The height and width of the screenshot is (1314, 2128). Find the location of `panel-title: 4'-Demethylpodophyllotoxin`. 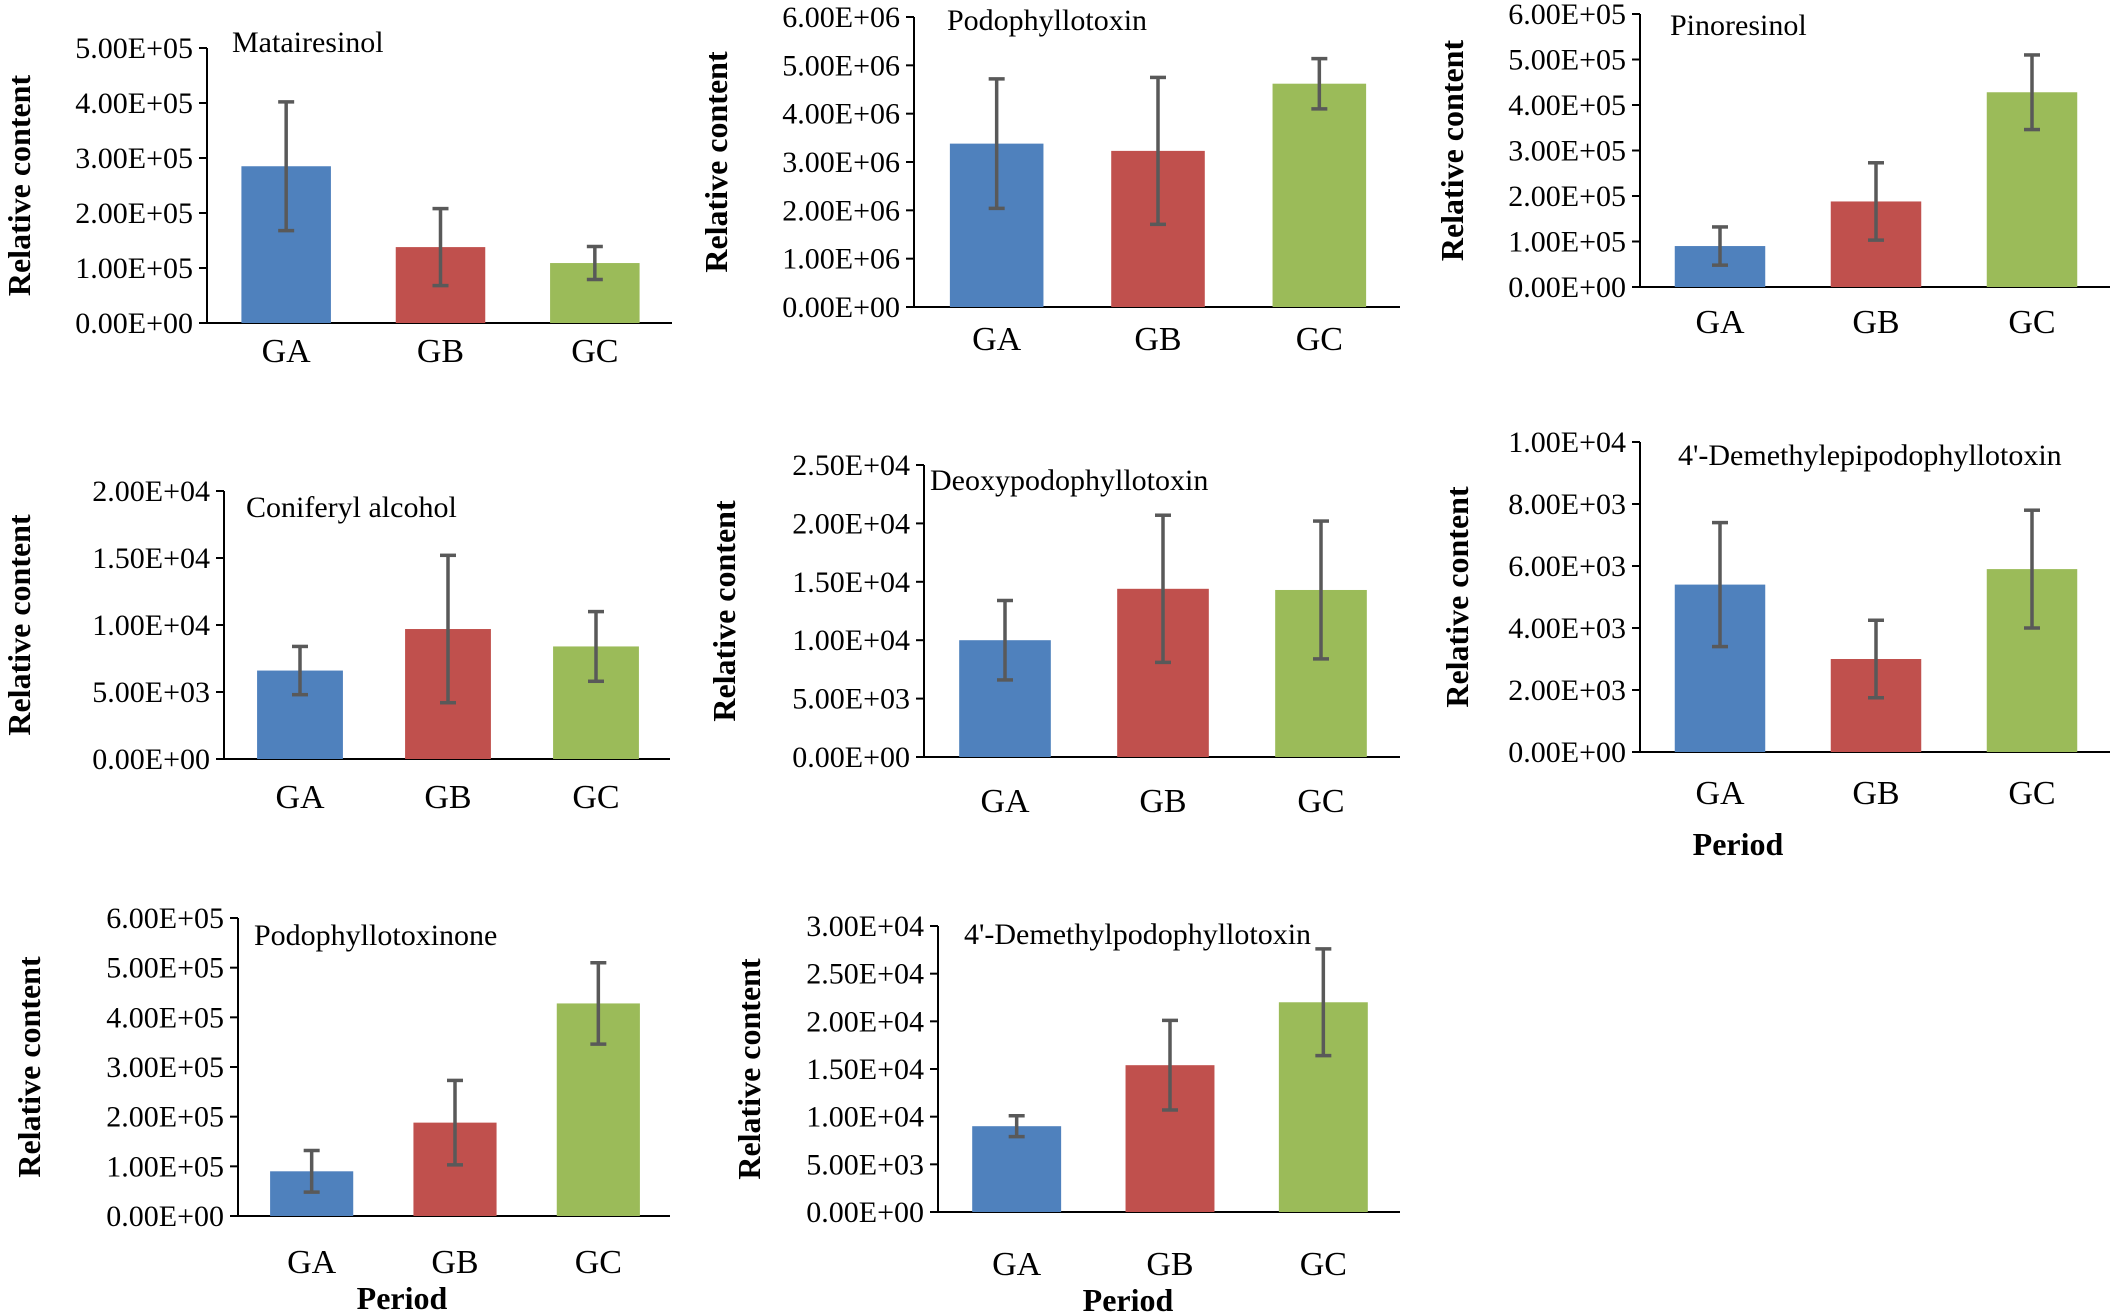

panel-title: 4'-Demethylpodophyllotoxin is located at coordinates (1137, 934).